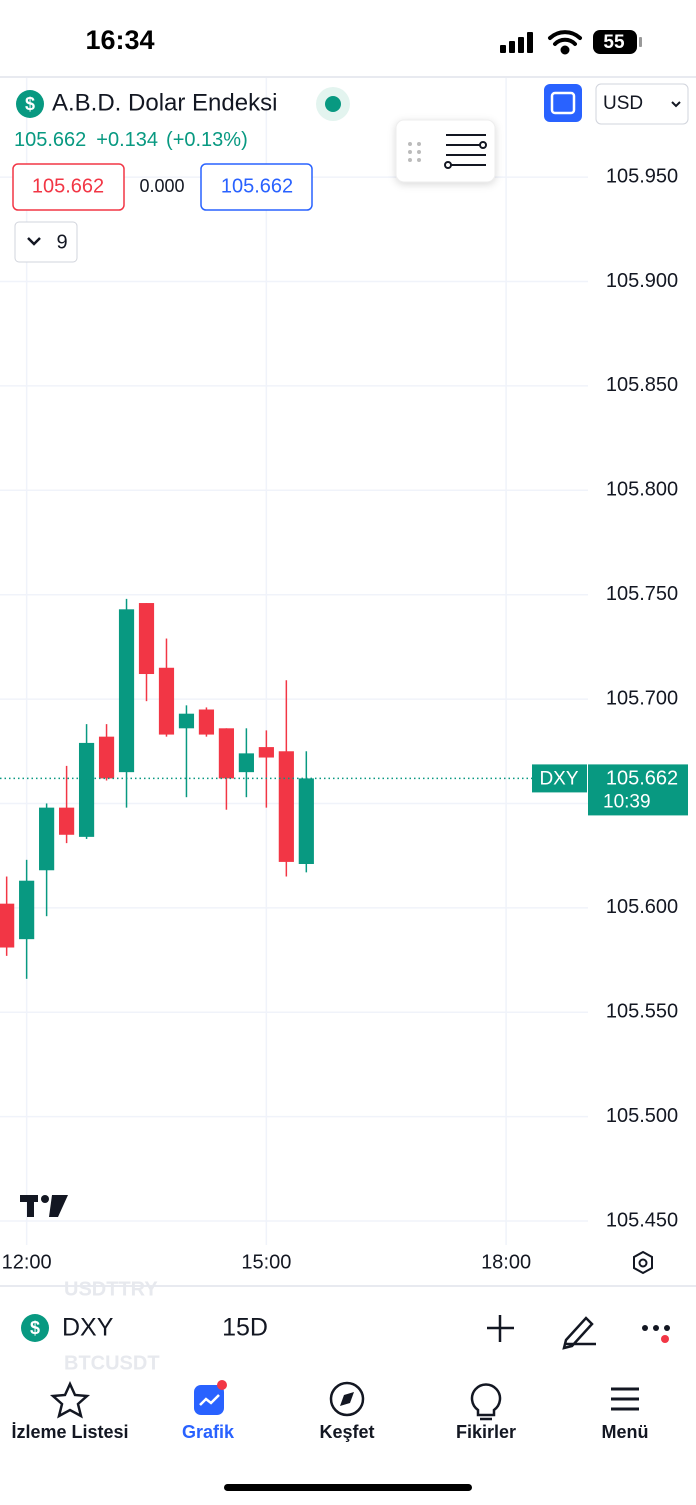  What do you see at coordinates (500, 1328) in the screenshot?
I see `add-button` at bounding box center [500, 1328].